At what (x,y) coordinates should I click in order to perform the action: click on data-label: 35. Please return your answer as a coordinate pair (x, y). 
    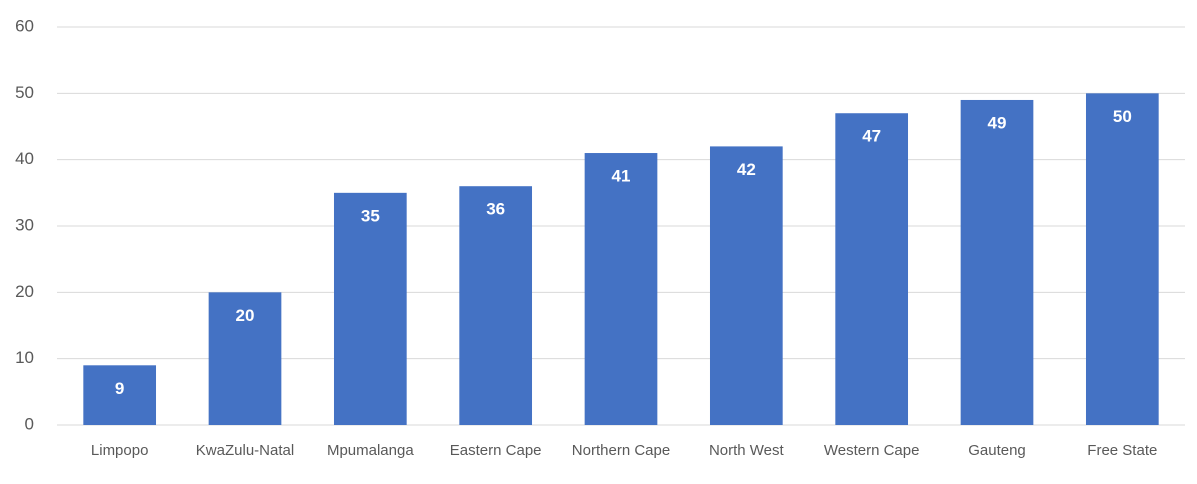
    Looking at the image, I should click on (370, 215).